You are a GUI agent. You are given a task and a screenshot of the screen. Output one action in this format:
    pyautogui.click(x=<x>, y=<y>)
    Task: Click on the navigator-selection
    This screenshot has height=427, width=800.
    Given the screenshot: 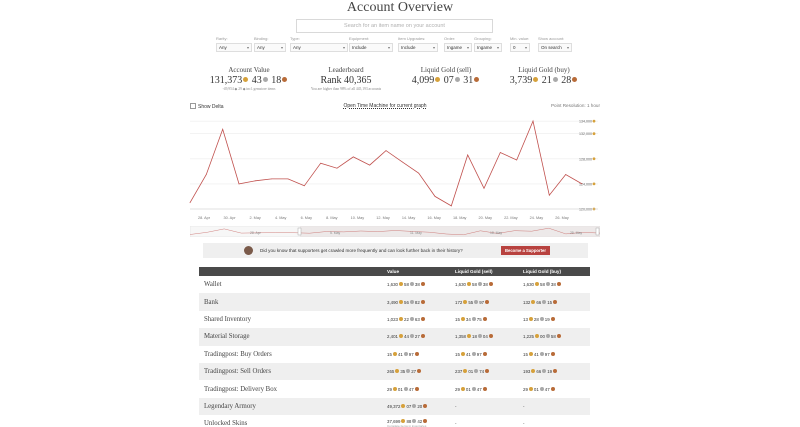 What is the action you would take?
    pyautogui.click(x=450, y=231)
    